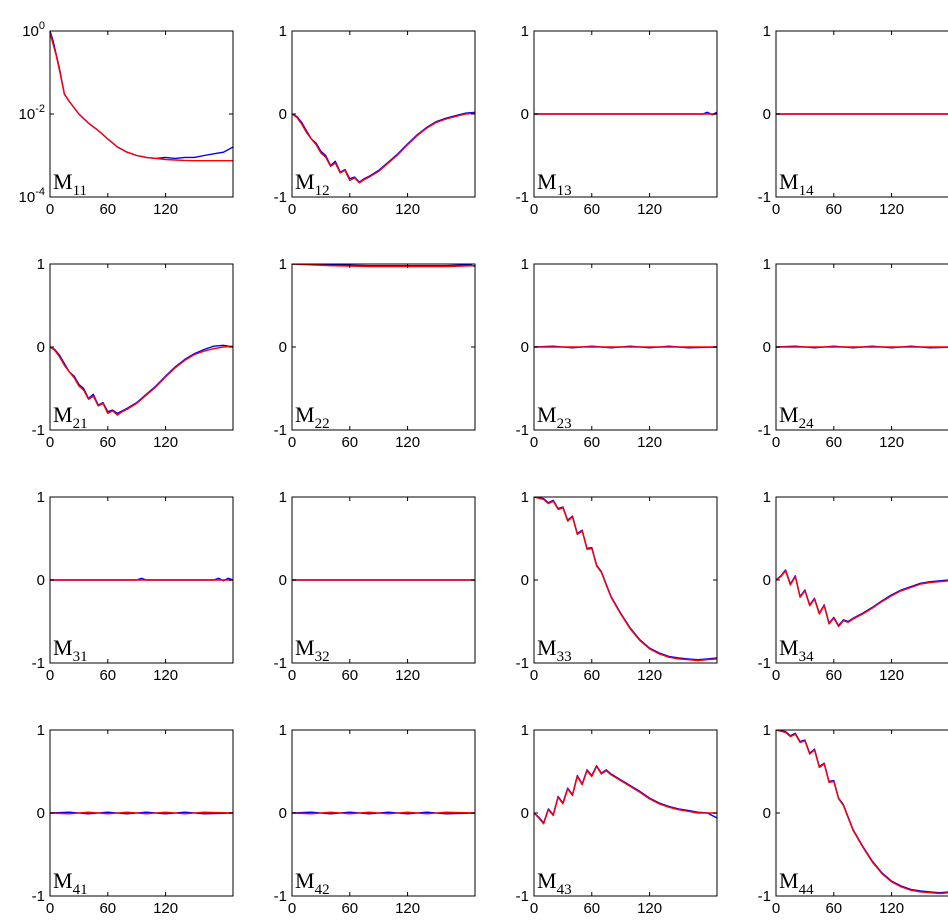 The height and width of the screenshot is (920, 948). Describe the element at coordinates (70, 417) in the screenshot. I see `panel-label: M21` at that location.